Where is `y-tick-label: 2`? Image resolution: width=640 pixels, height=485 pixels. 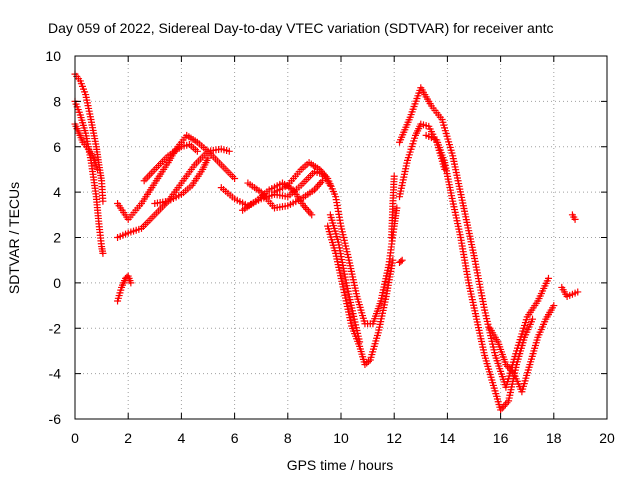
y-tick-label: 2 is located at coordinates (57, 238).